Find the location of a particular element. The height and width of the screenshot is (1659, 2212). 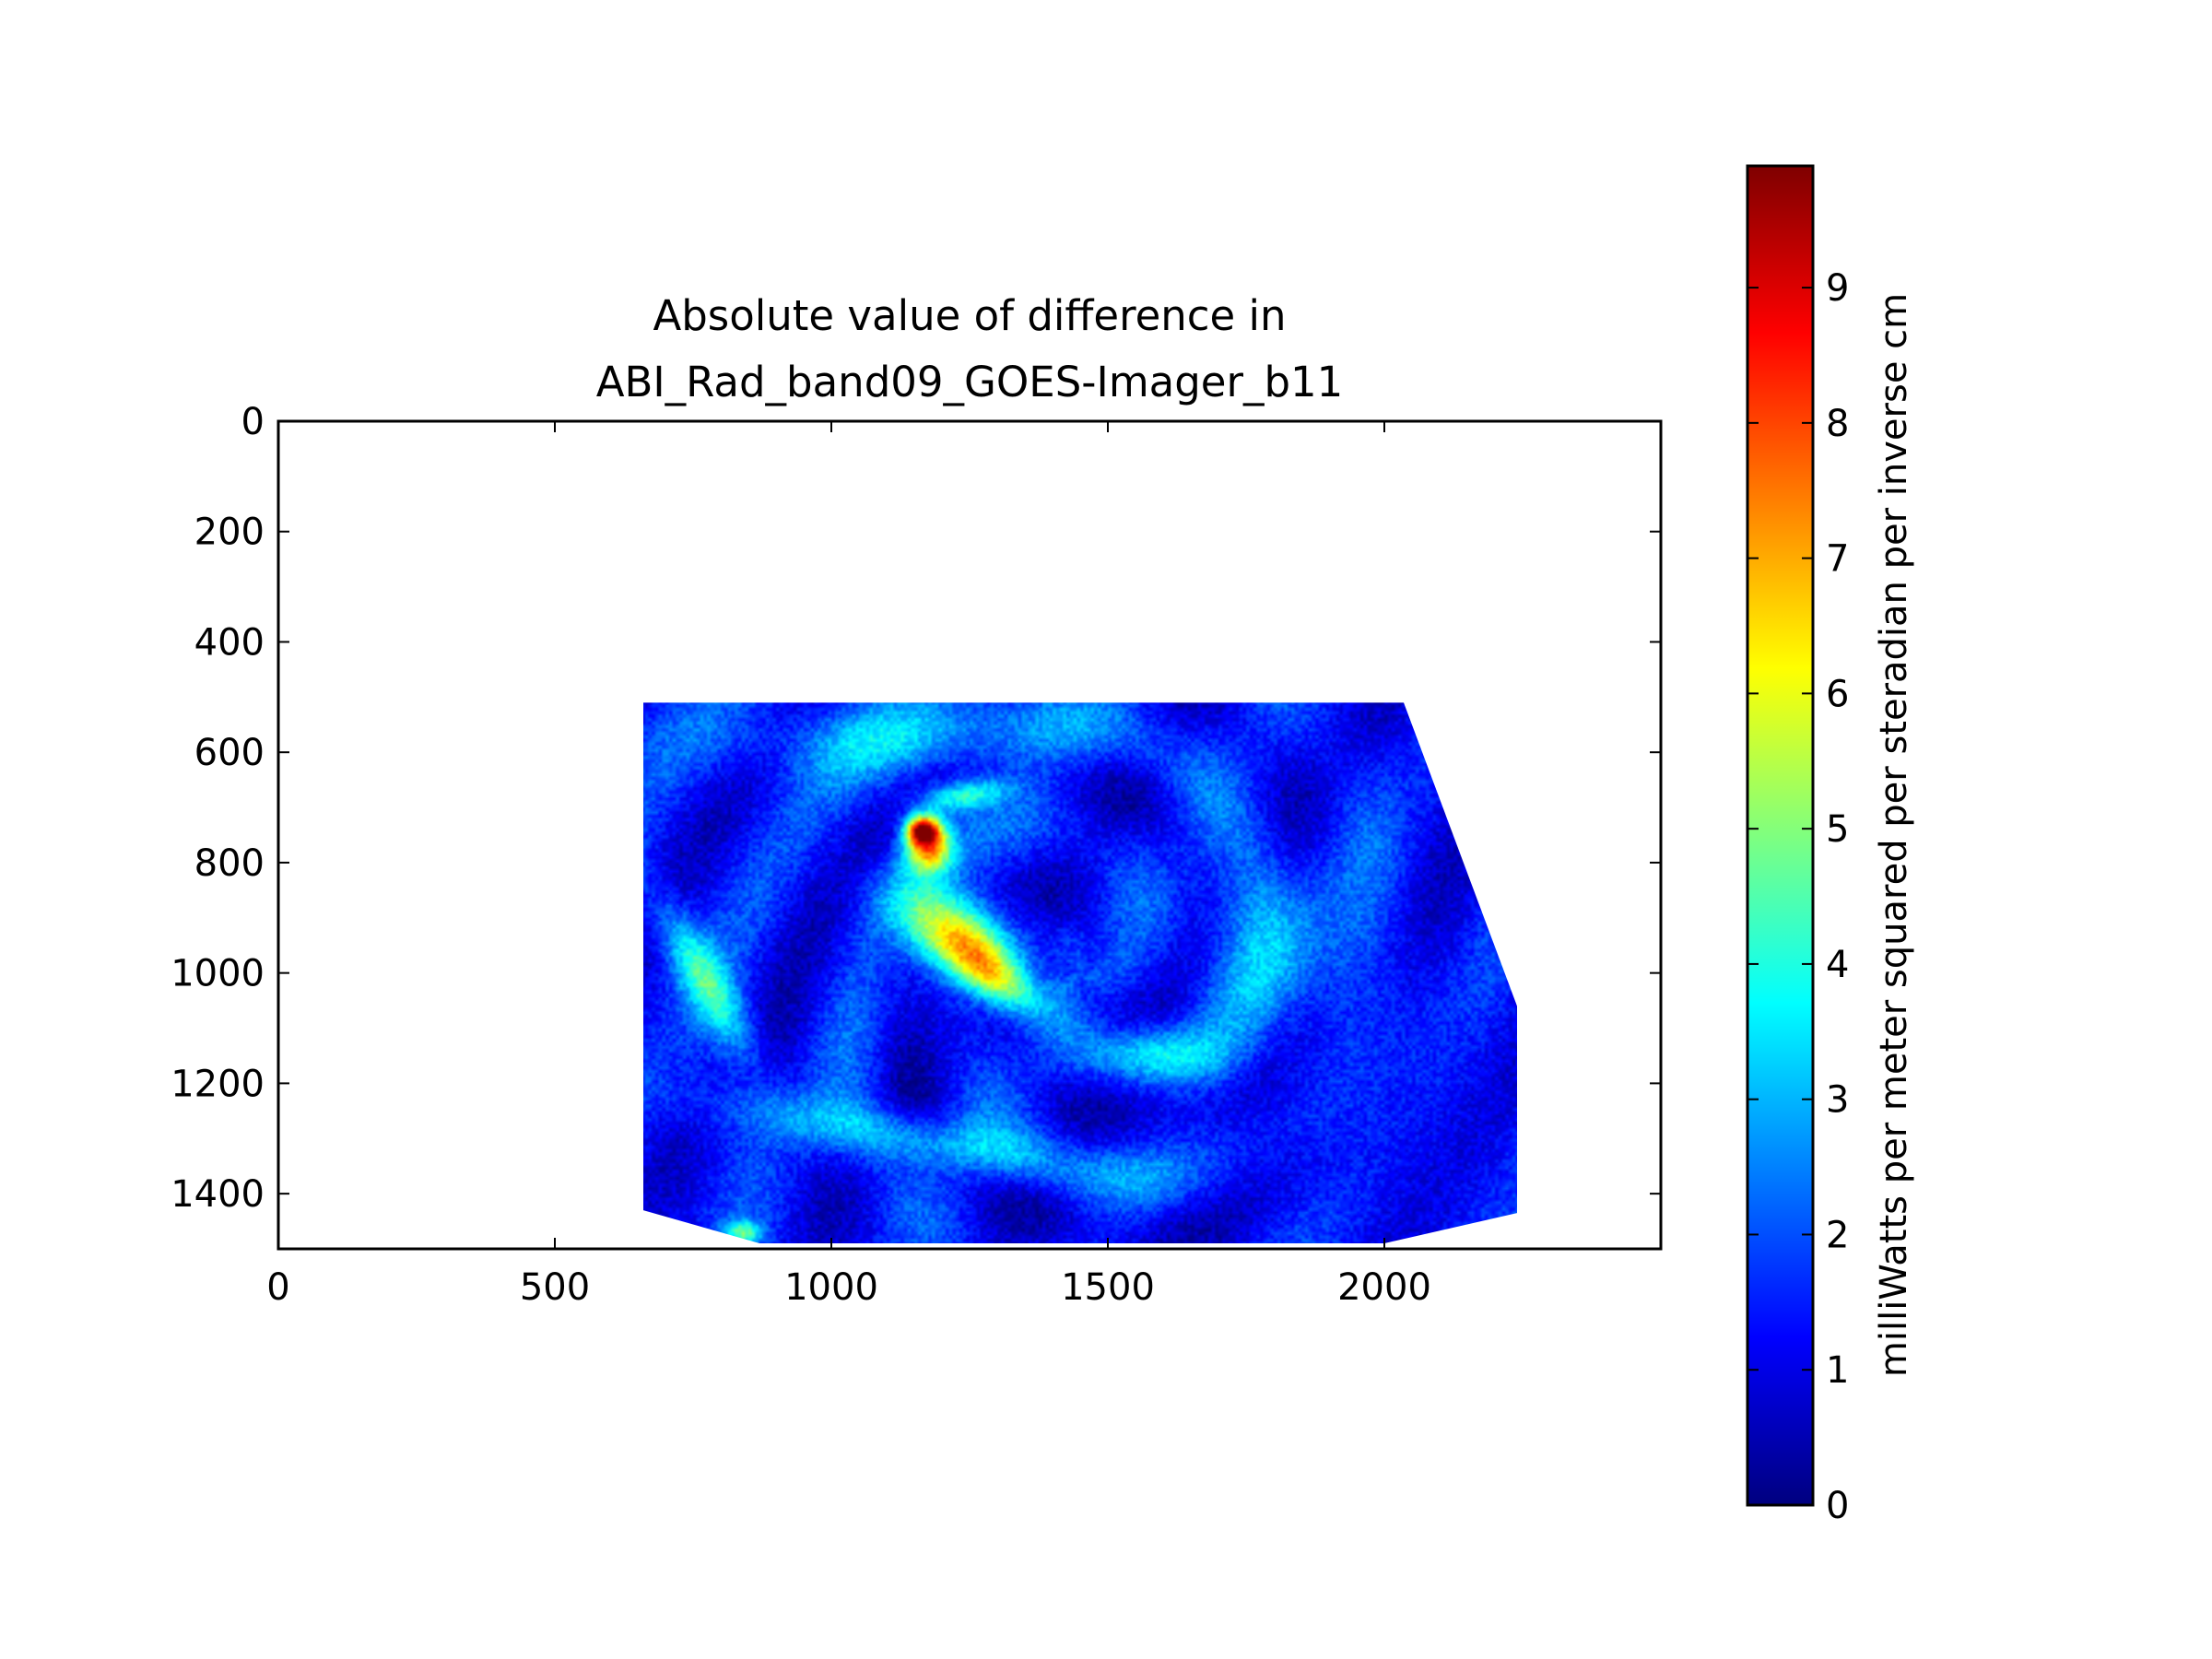

y-tick-label: 1400 is located at coordinates (218, 1194).